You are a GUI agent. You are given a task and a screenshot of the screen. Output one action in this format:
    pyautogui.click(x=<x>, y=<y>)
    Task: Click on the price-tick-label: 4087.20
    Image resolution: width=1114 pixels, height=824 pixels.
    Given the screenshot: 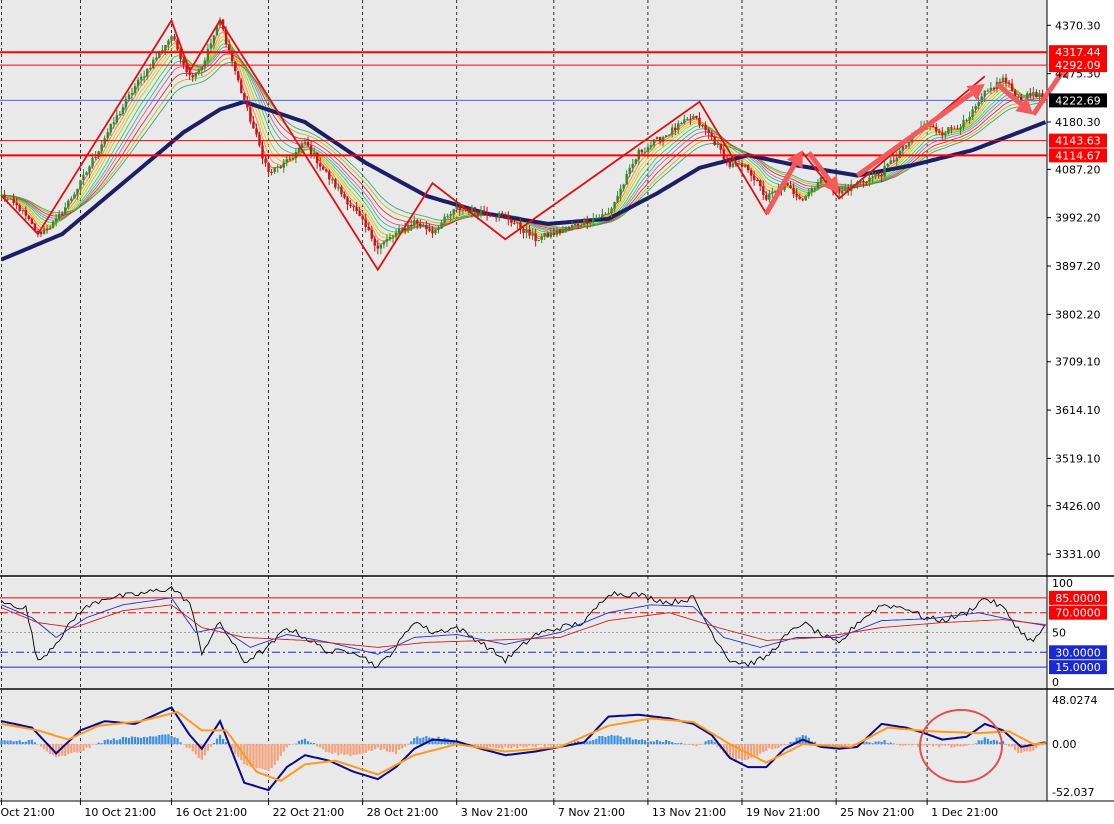 What is the action you would take?
    pyautogui.click(x=1078, y=169)
    